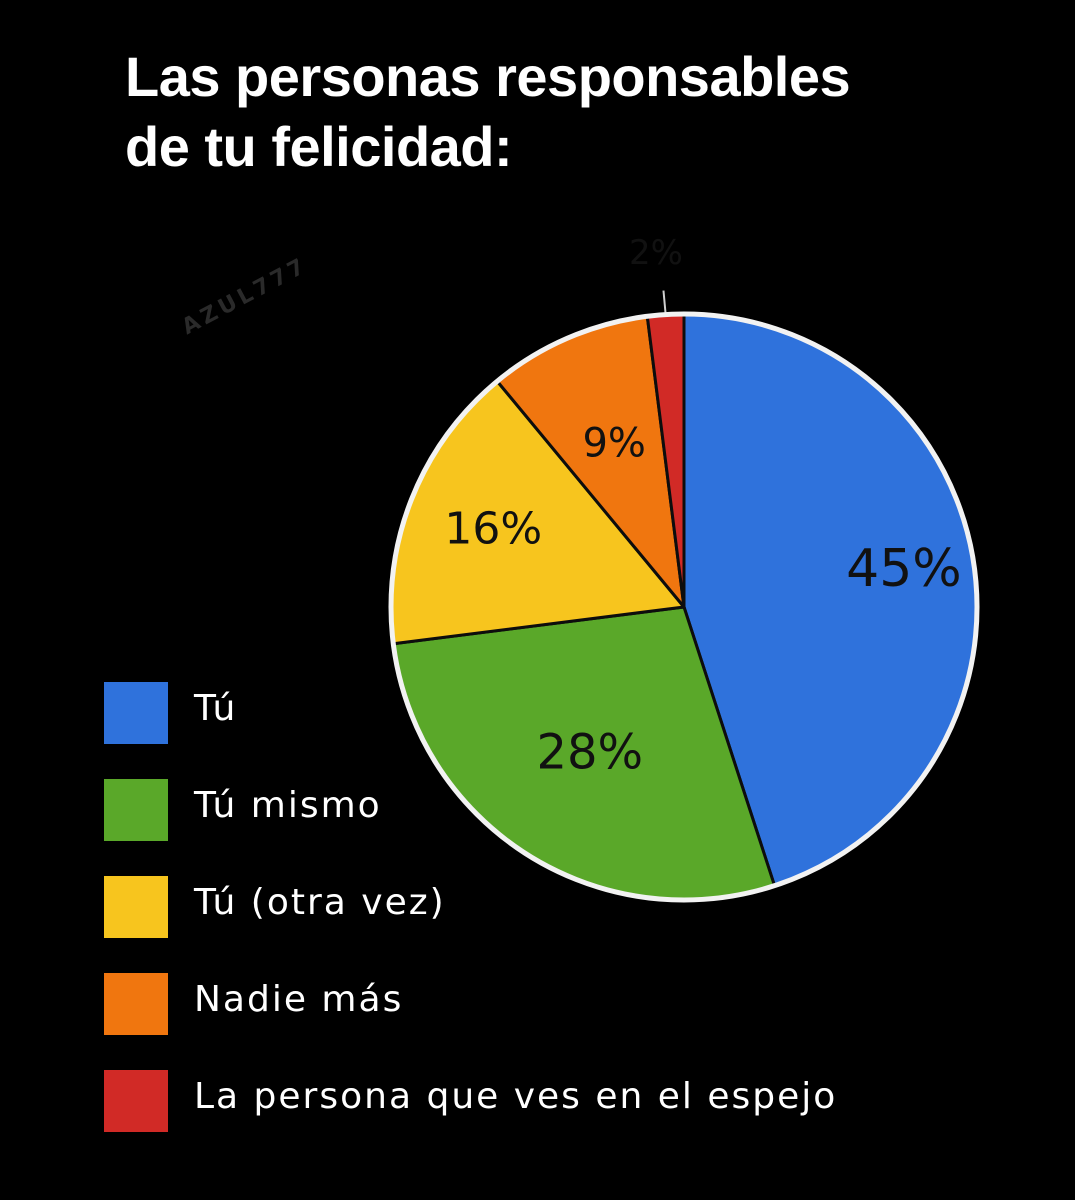 The width and height of the screenshot is (1075, 1200). What do you see at coordinates (136, 907) in the screenshot?
I see `legend-swatch-tu-otra-vez` at bounding box center [136, 907].